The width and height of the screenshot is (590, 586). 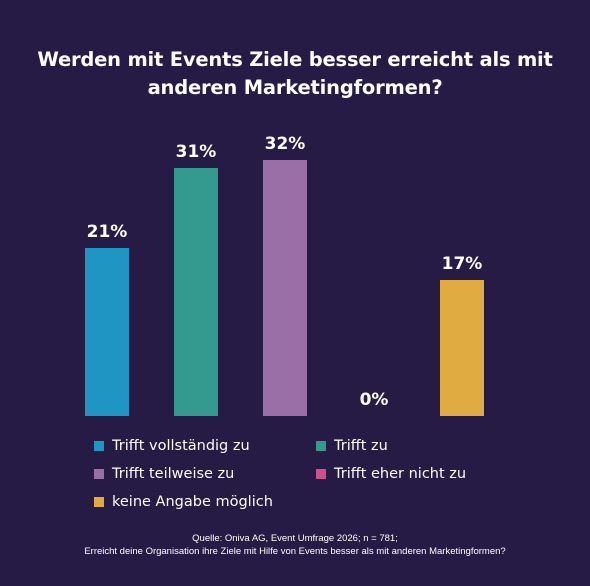 I want to click on bar-trifft-teilweise-zu, so click(x=285, y=288).